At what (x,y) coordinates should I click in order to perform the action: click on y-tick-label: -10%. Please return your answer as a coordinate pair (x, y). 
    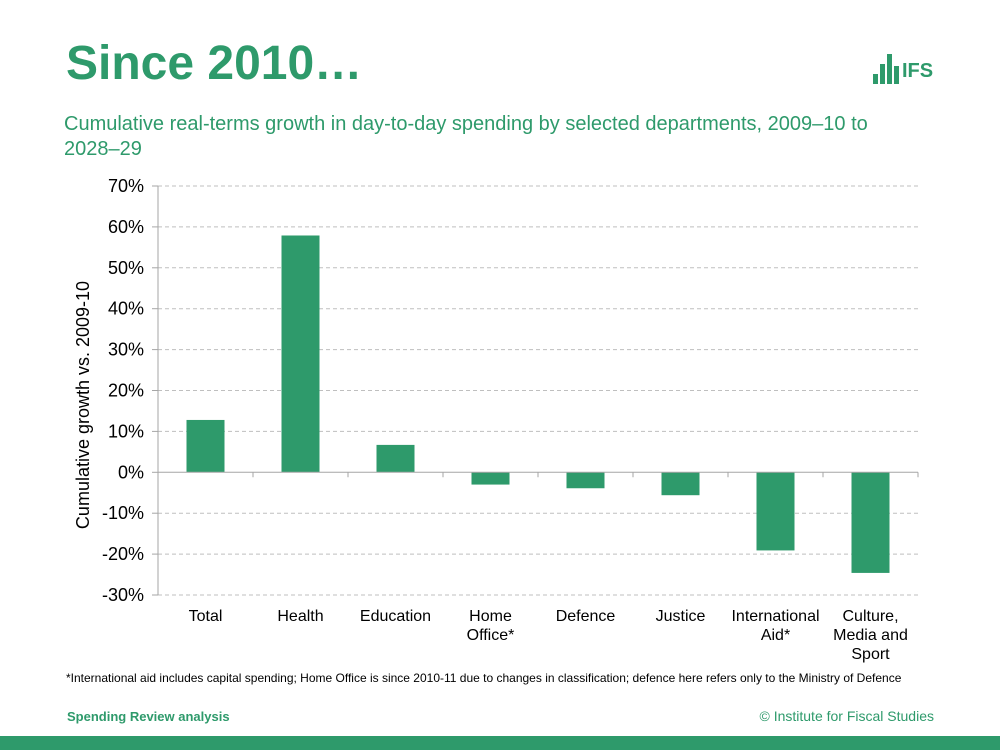
    Looking at the image, I should click on (123, 513).